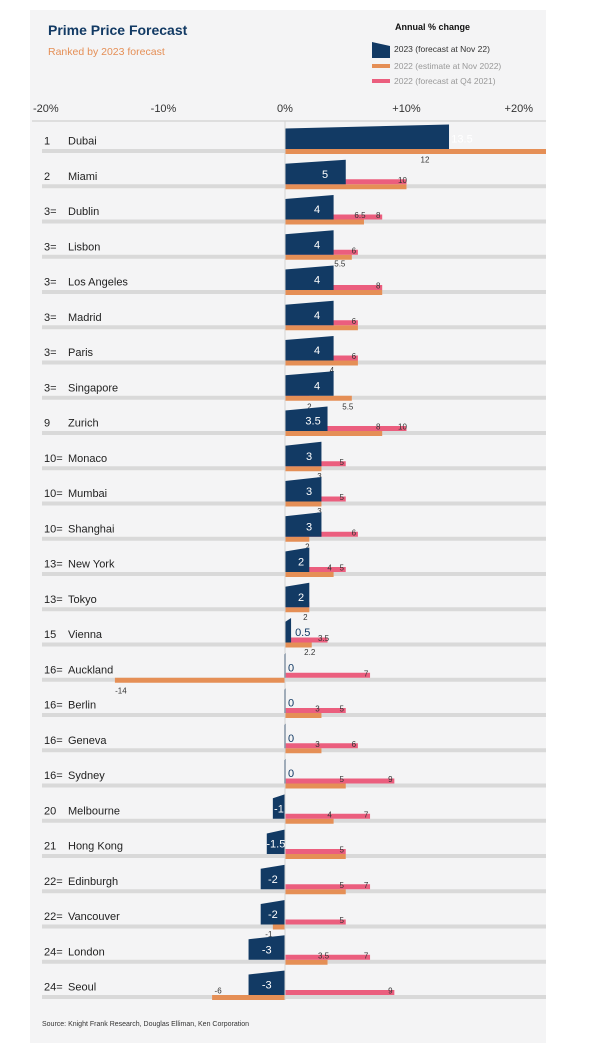  I want to click on label-2022-forecast: 9, so click(390, 779).